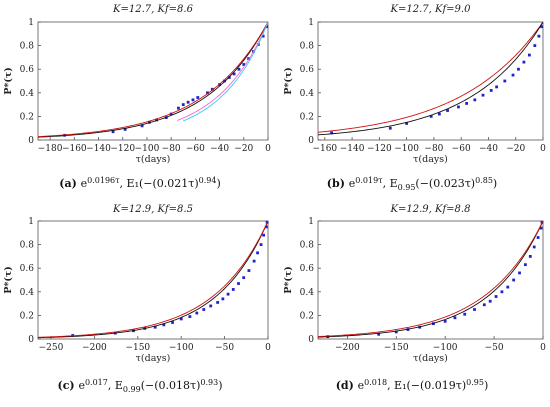 The image size is (550, 407). Describe the element at coordinates (74, 149) in the screenshot. I see `x-tick-label: −160` at that location.